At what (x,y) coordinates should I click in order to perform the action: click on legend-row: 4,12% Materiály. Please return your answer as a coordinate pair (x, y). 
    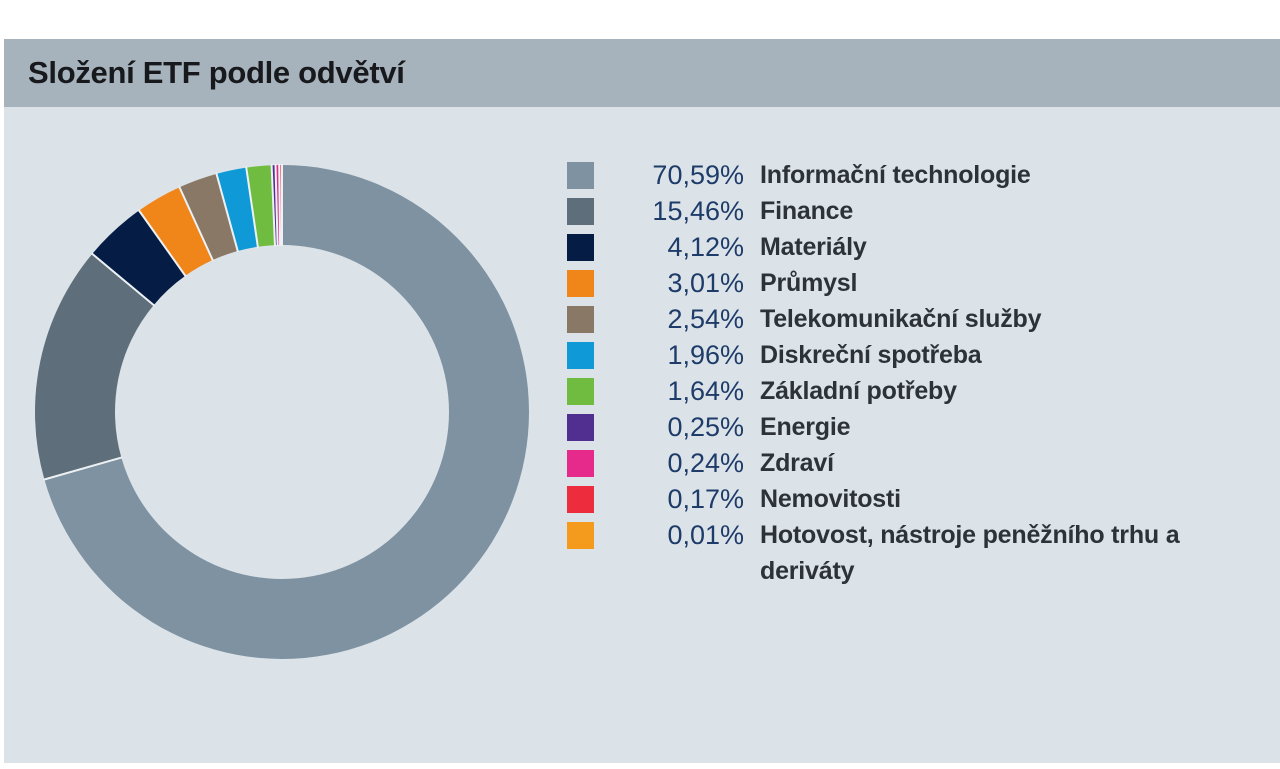
    Looking at the image, I should click on (917, 247).